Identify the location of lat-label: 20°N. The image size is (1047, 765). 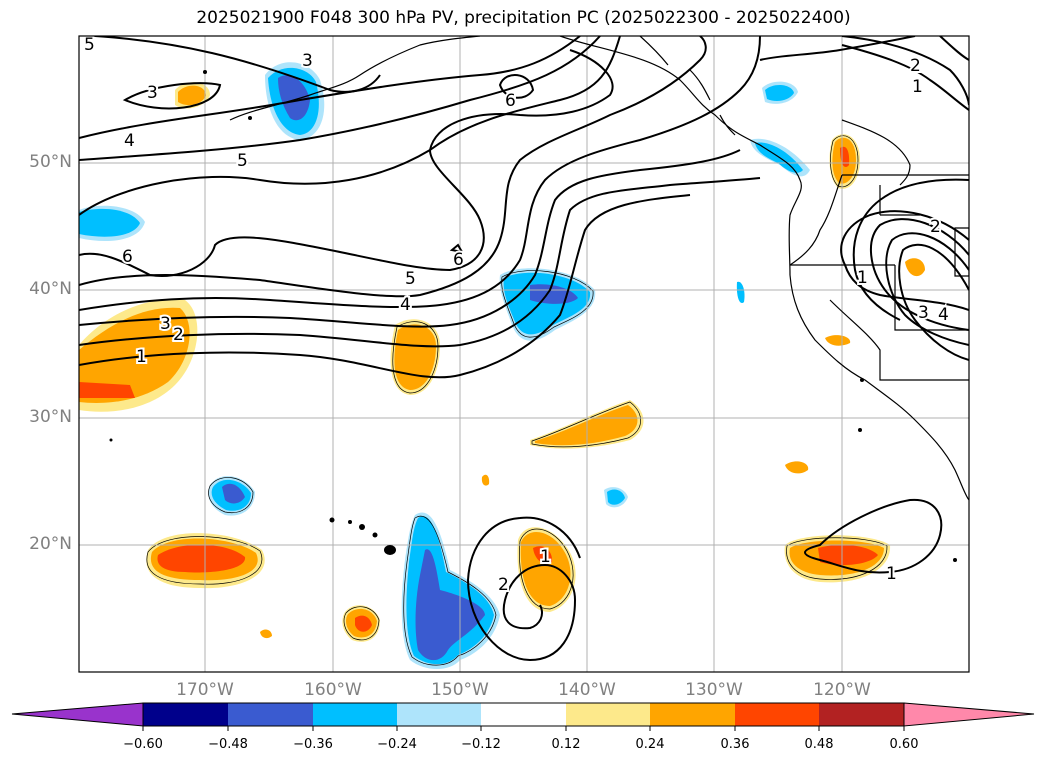
(50, 544).